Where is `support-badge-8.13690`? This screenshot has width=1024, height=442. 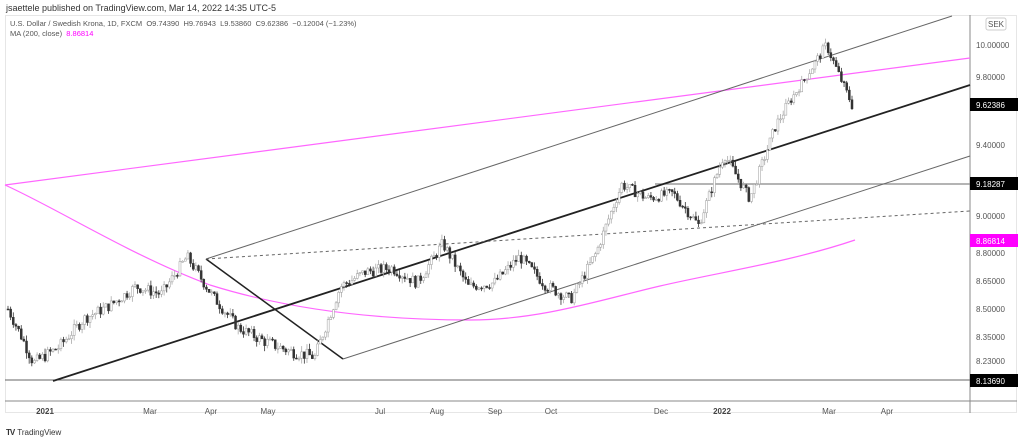 support-badge-8.13690 is located at coordinates (994, 380).